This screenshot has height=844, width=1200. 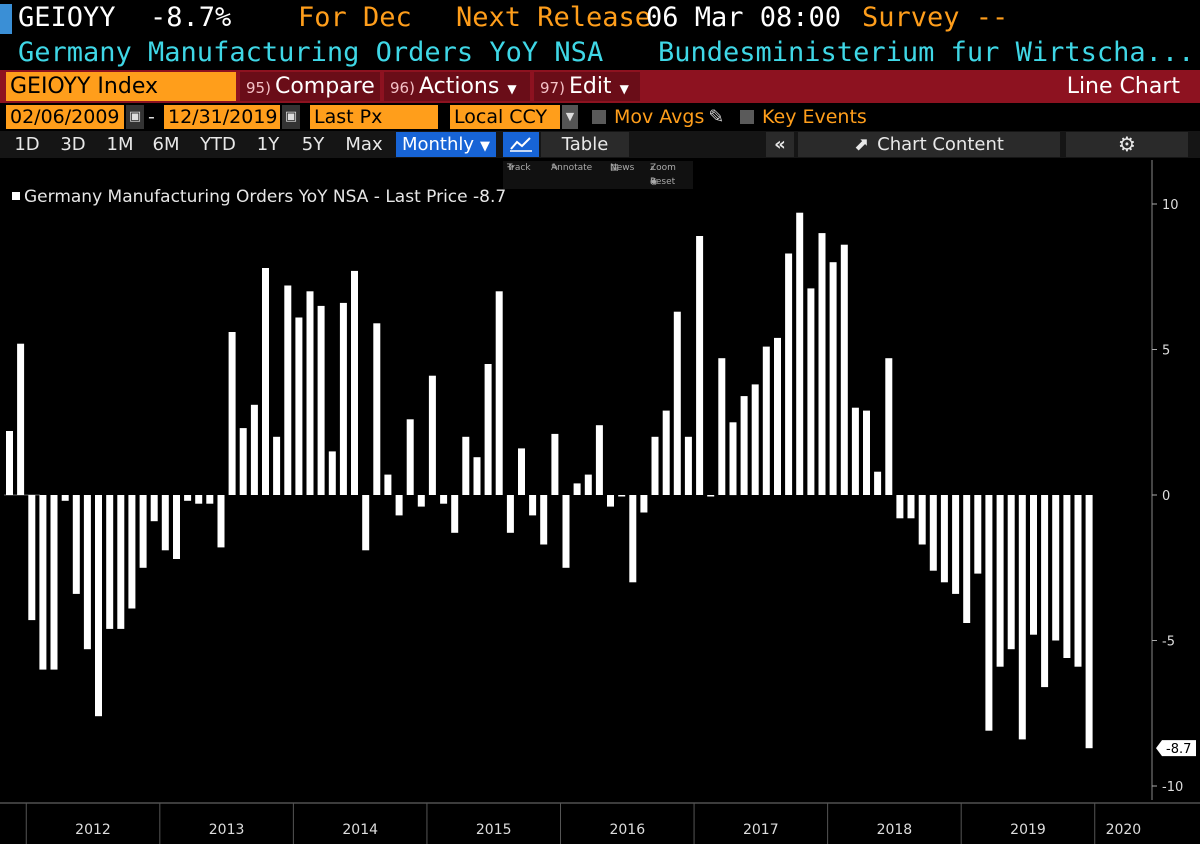 What do you see at coordinates (457, 86) in the screenshot?
I see `actions-button: 96) Actions ▼` at bounding box center [457, 86].